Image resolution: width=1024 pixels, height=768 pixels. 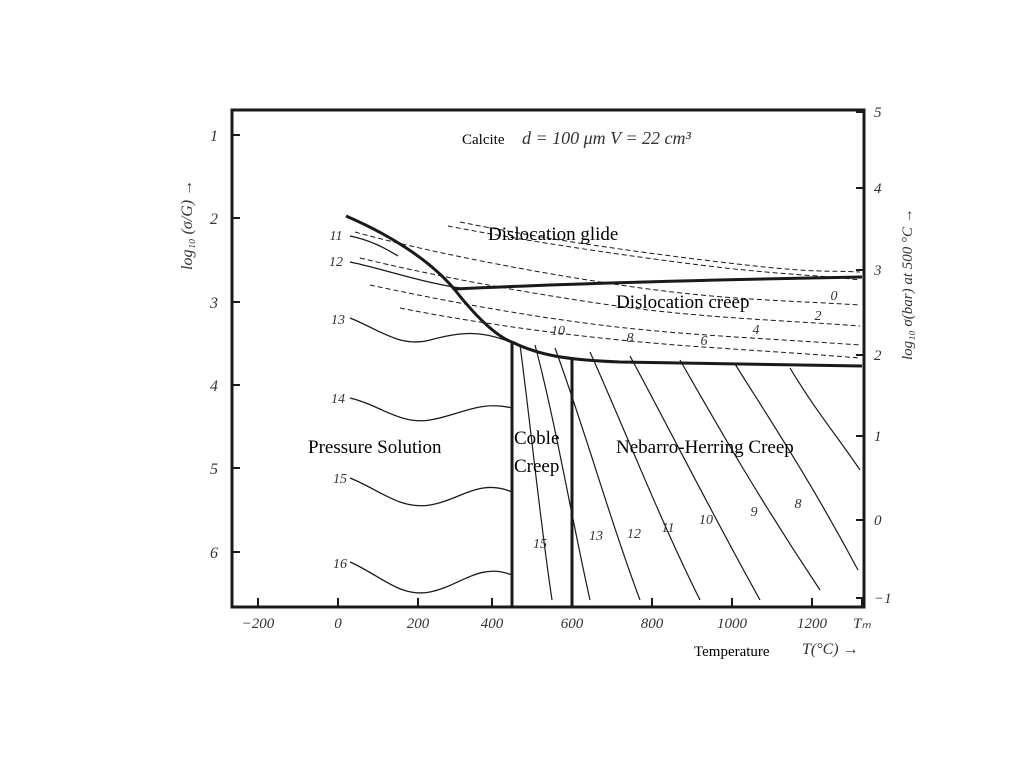 I want to click on right-tick-label: 5, so click(x=878, y=113).